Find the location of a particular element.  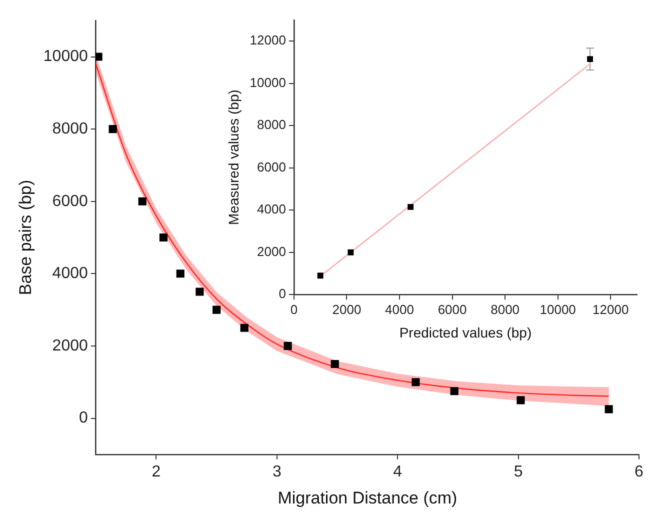

x-tick-label: 5 is located at coordinates (518, 471).